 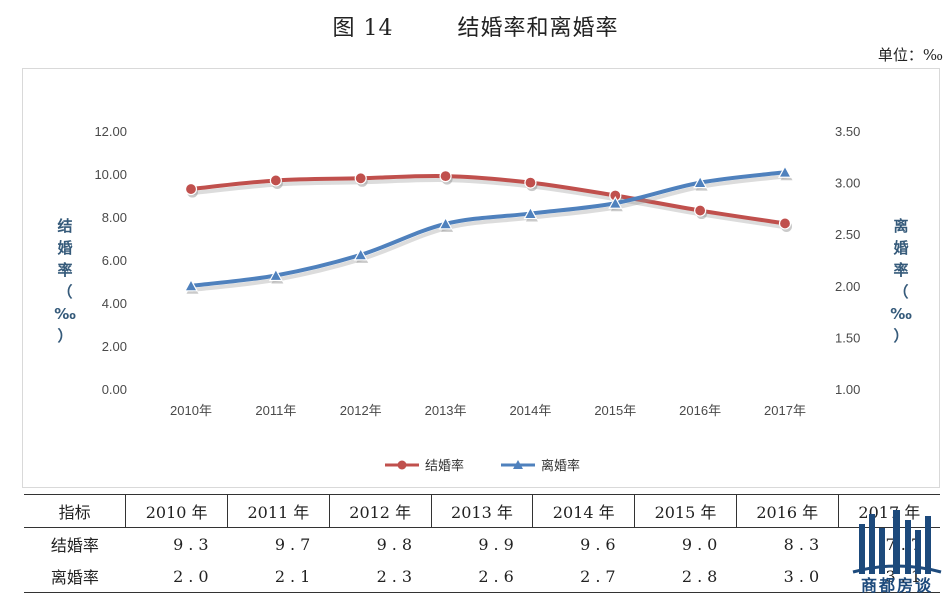 What do you see at coordinates (110, 174) in the screenshot?
I see `left-axis-tick-label: 10.00` at bounding box center [110, 174].